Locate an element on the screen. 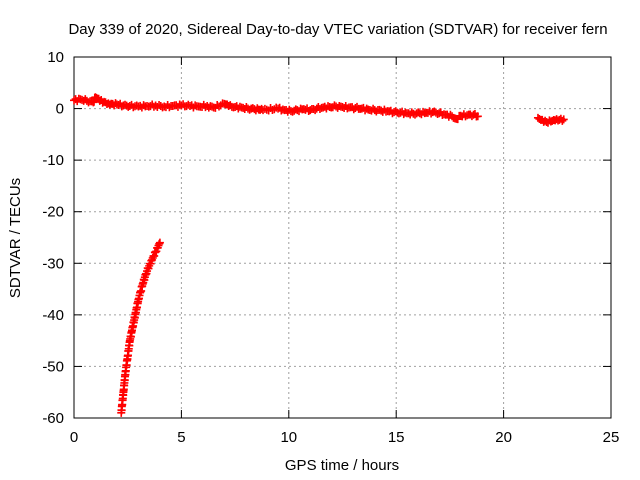 The height and width of the screenshot is (480, 640). y-tick-label: -30 is located at coordinates (53, 263).